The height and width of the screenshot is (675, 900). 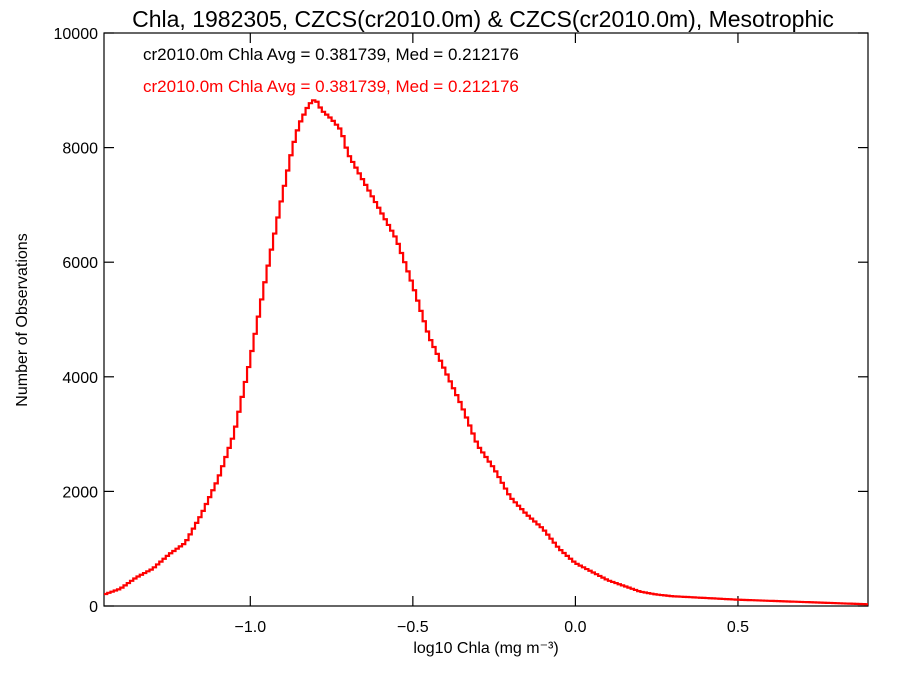 What do you see at coordinates (80, 149) in the screenshot?
I see `y-tick-label: 8000` at bounding box center [80, 149].